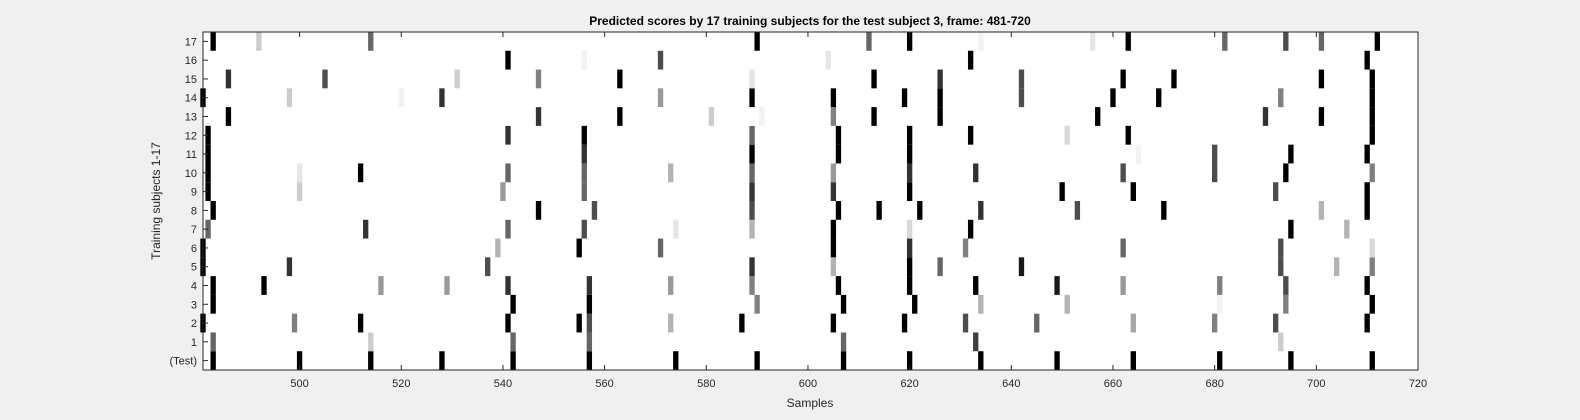 This screenshot has width=1580, height=420. I want to click on x-tick-label: 500, so click(299, 384).